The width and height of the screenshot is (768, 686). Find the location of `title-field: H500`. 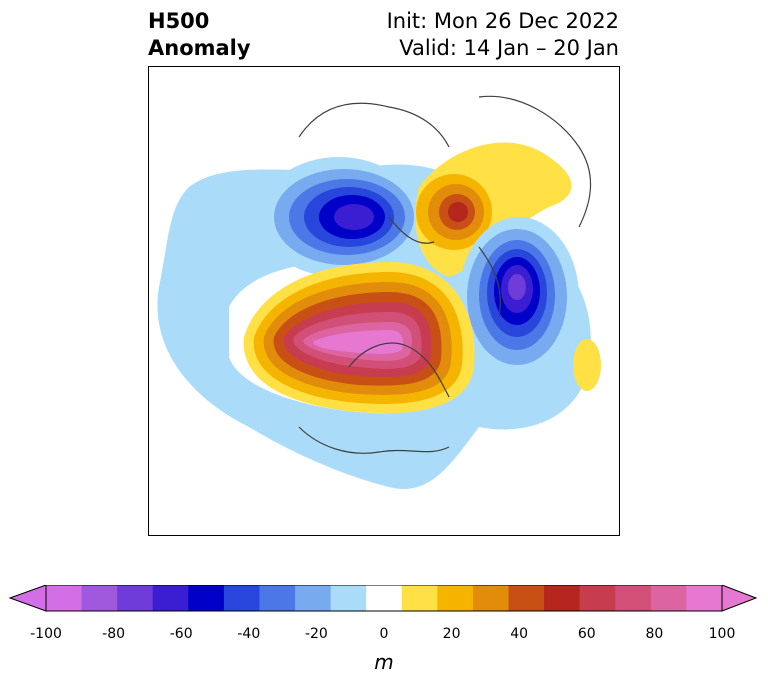

title-field: H500 is located at coordinates (179, 21).